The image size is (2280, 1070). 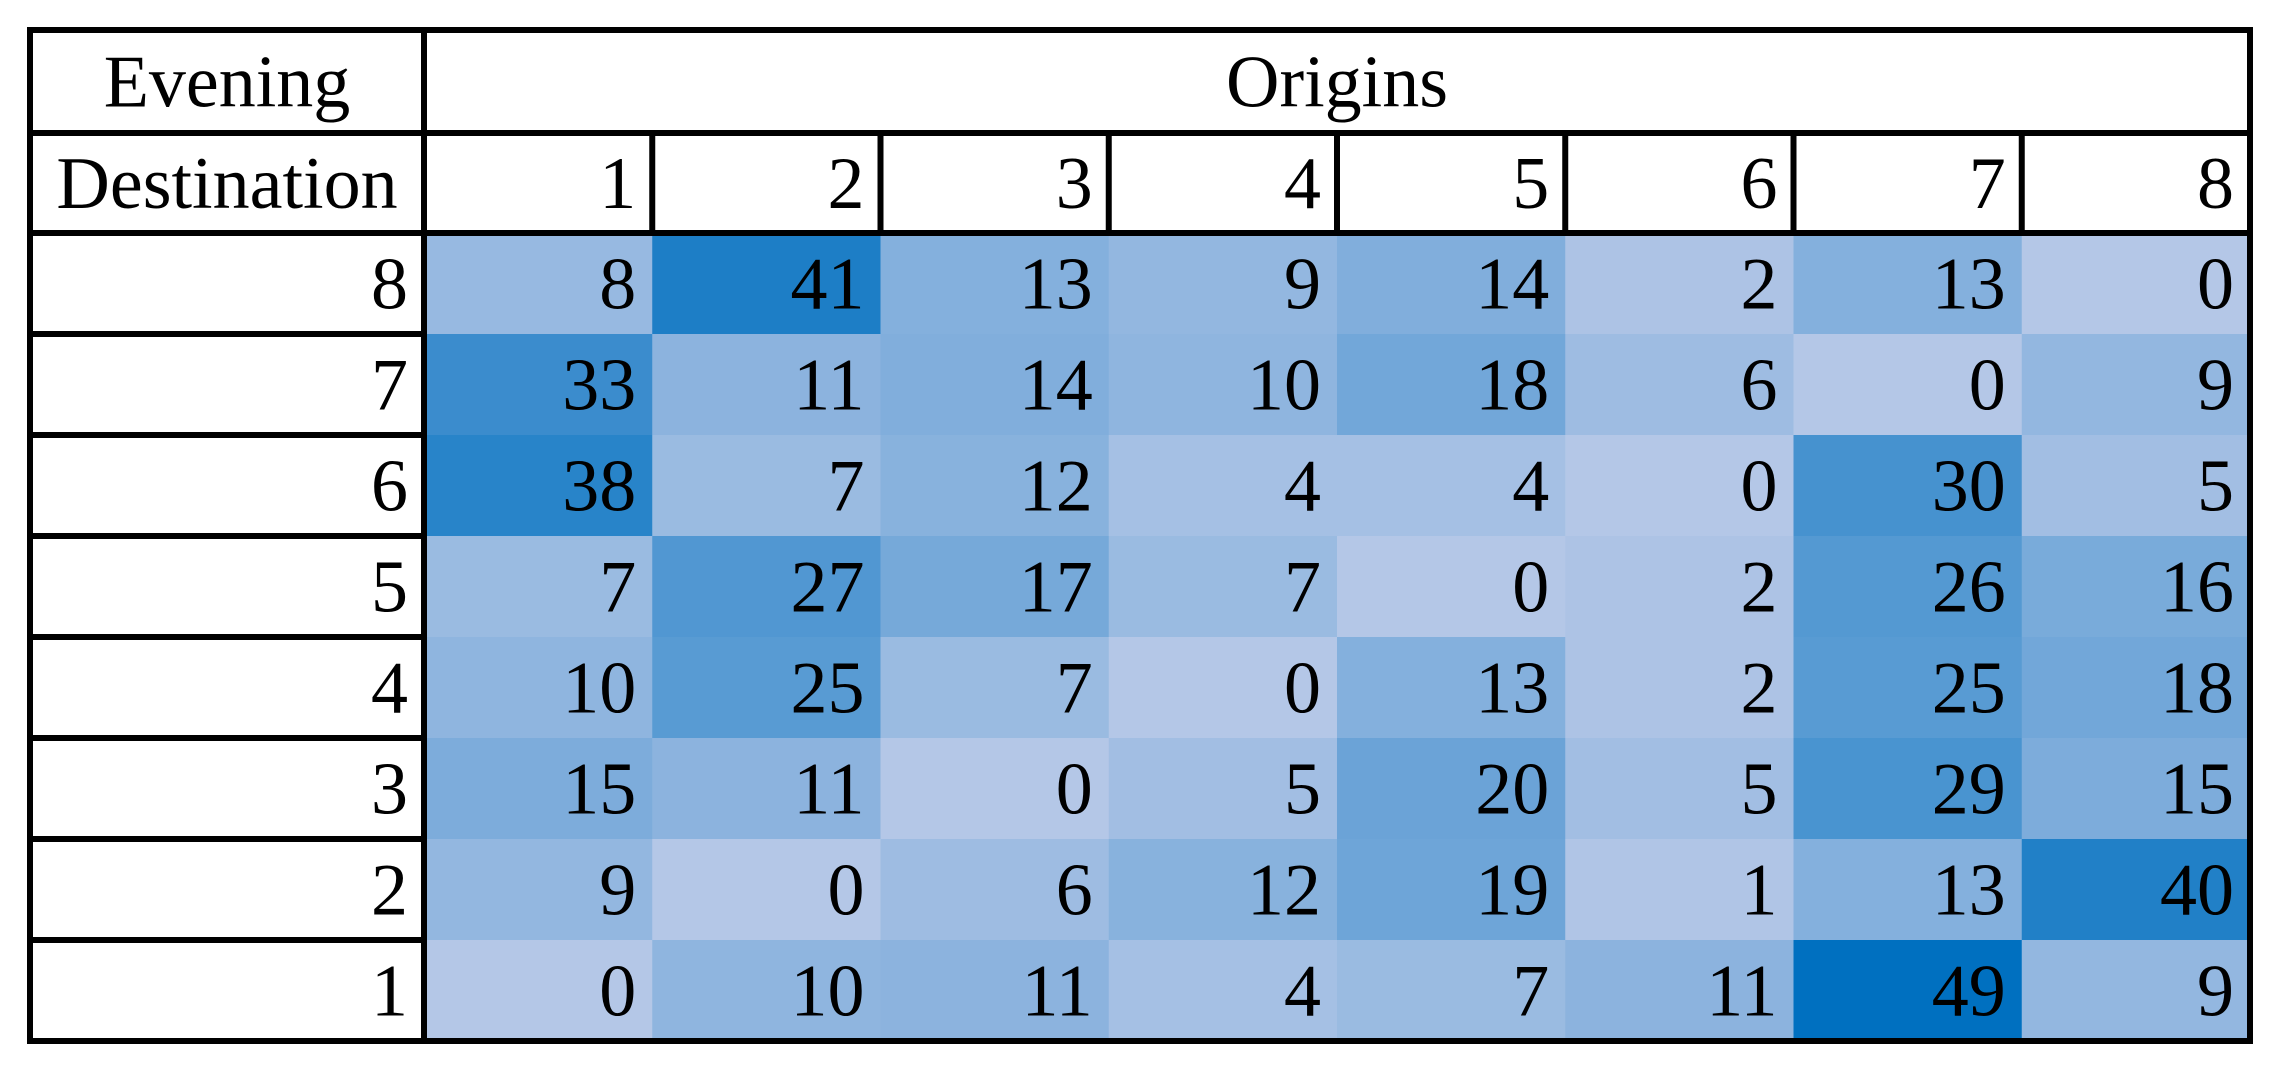 What do you see at coordinates (1969, 689) in the screenshot?
I see `cell-value-label: 25` at bounding box center [1969, 689].